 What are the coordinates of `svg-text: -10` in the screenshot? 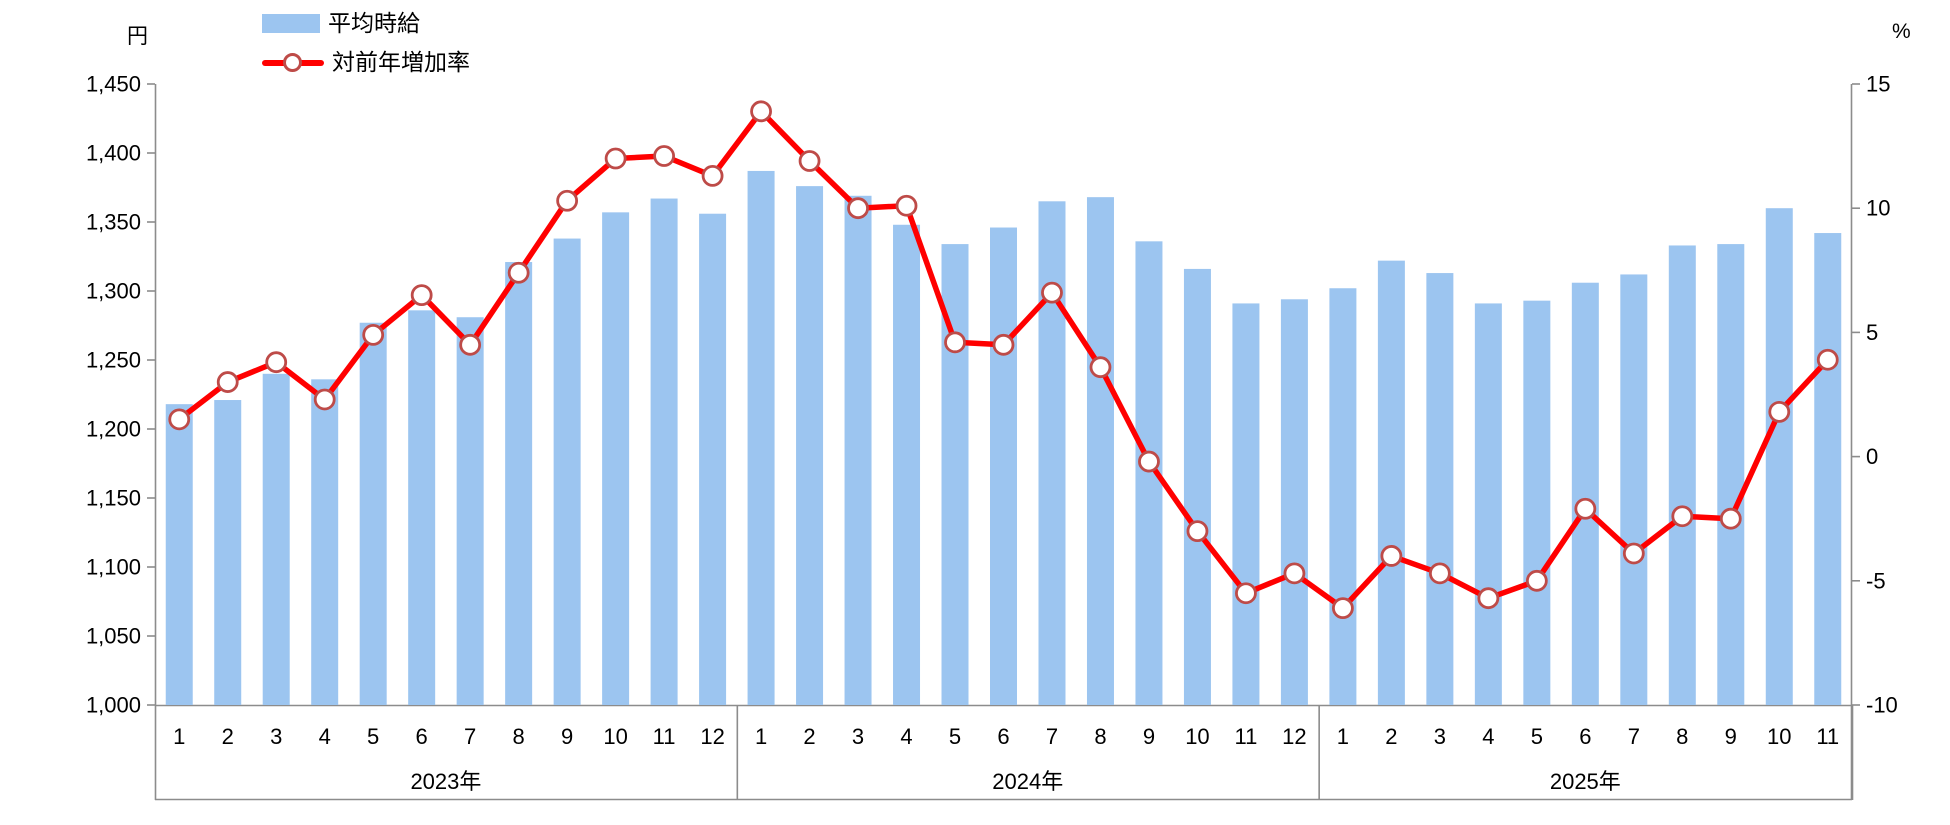 It's located at (1882, 705).